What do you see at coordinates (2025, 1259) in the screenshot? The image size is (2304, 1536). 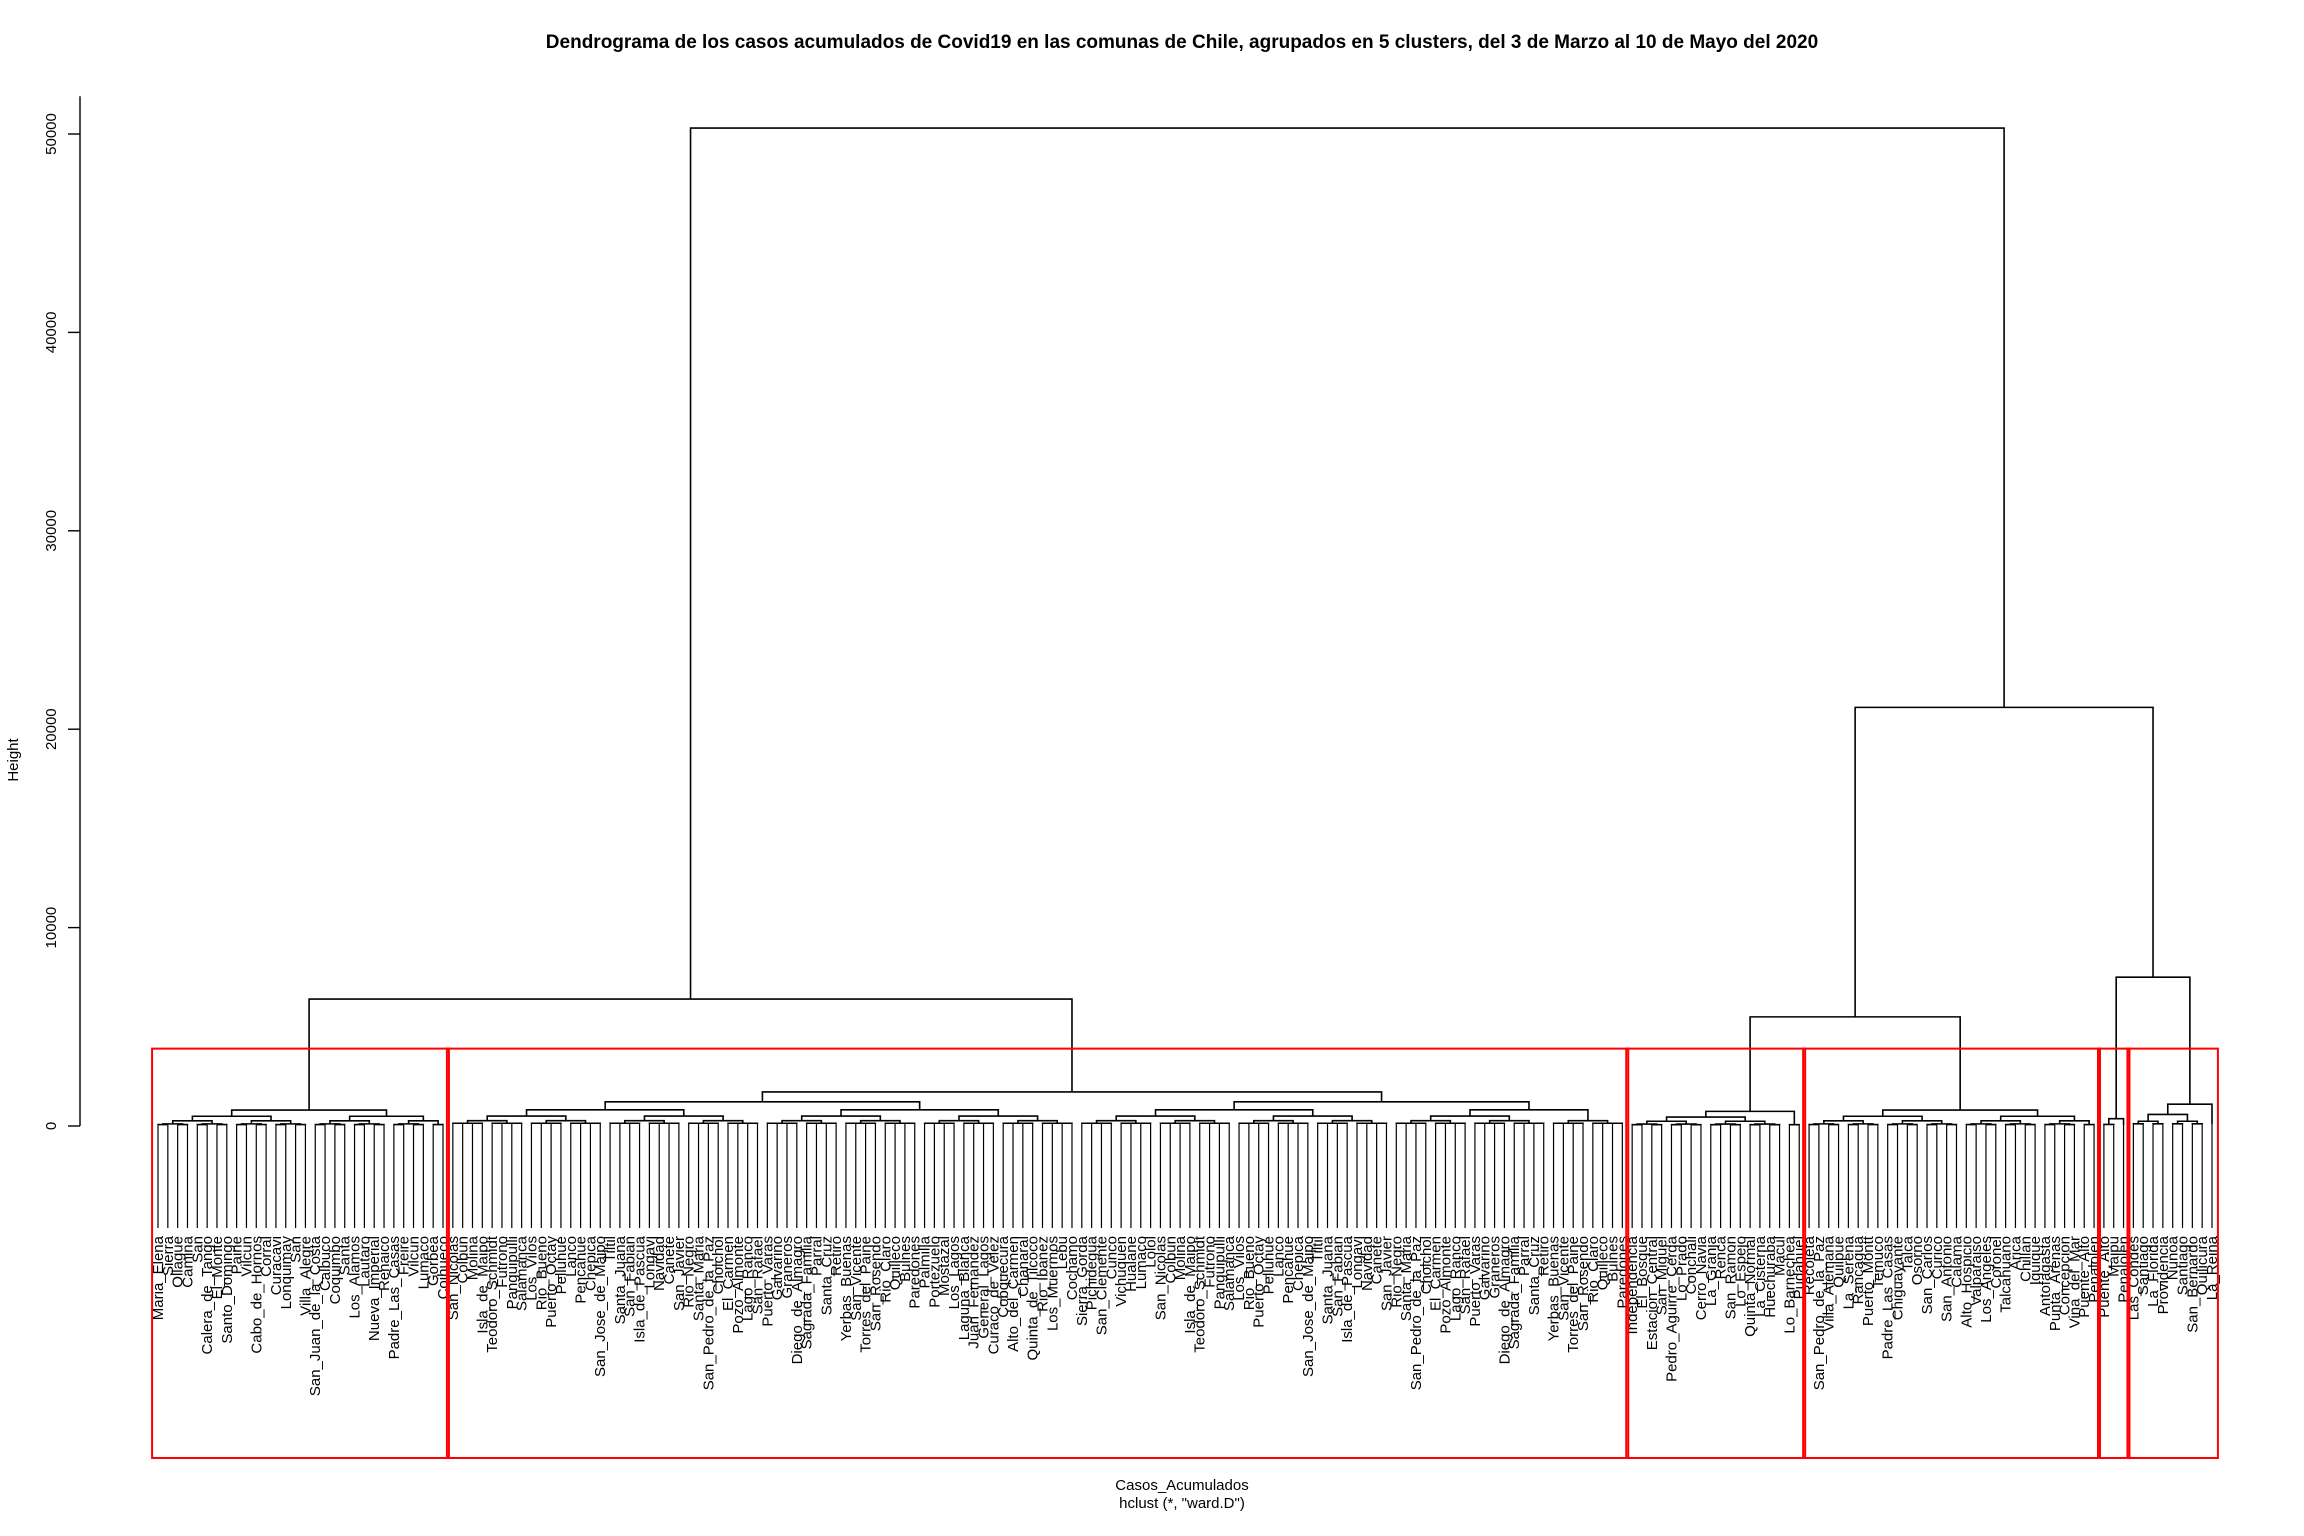 I see `leaf-label: Chillan` at bounding box center [2025, 1259].